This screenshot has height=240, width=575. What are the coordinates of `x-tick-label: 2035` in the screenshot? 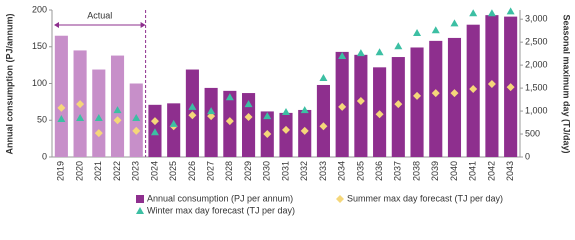 It's located at (360, 171).